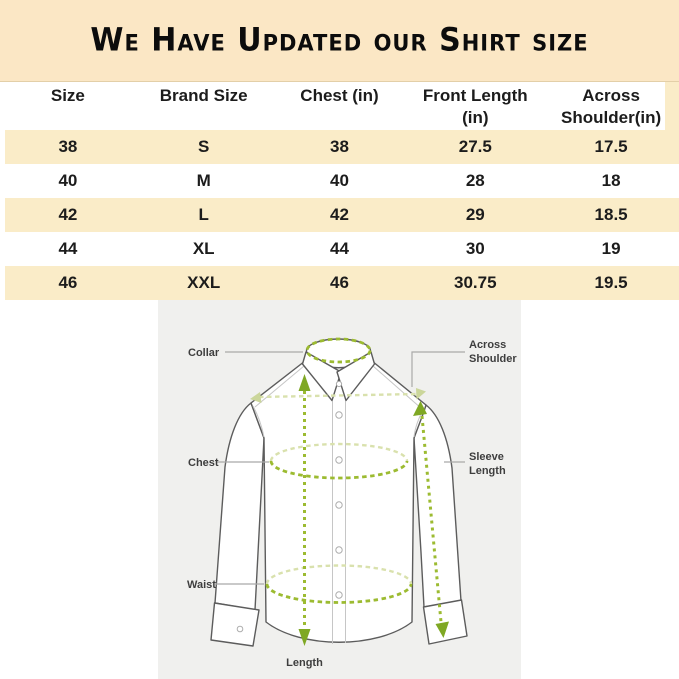 The image size is (679, 679). I want to click on table-cell: 29, so click(475, 214).